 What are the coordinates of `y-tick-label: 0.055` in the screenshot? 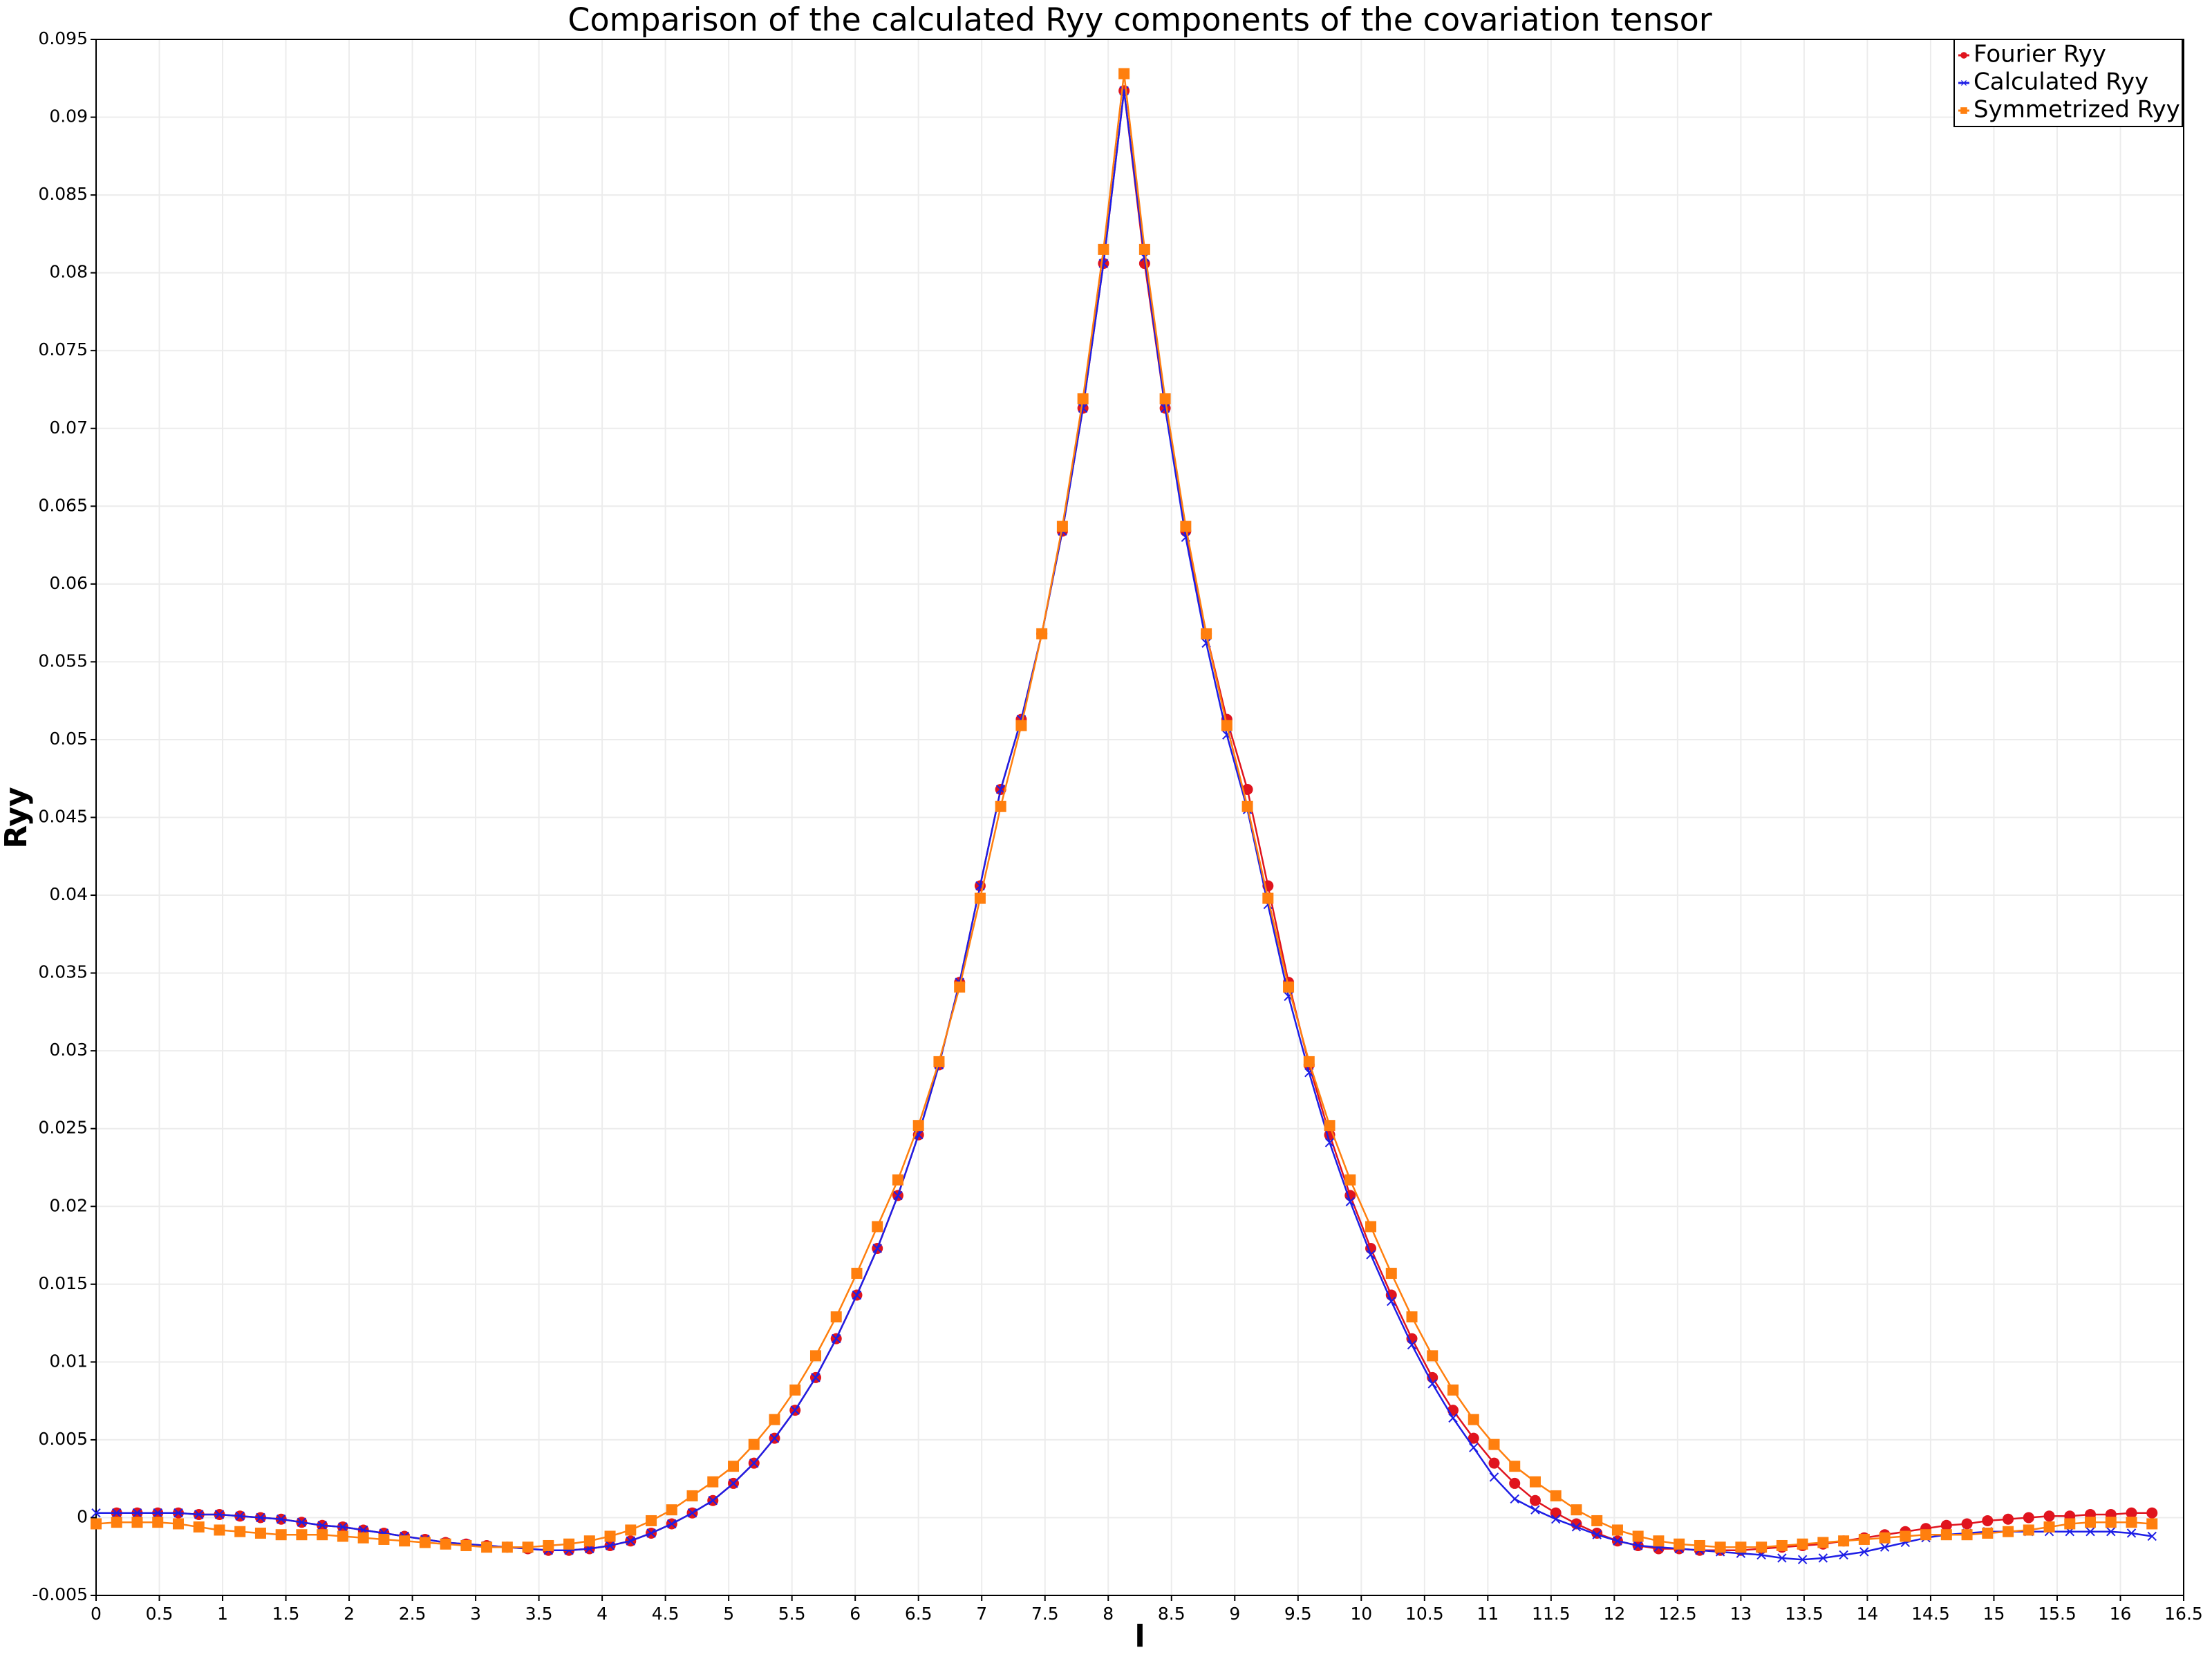 It's located at (63, 660).